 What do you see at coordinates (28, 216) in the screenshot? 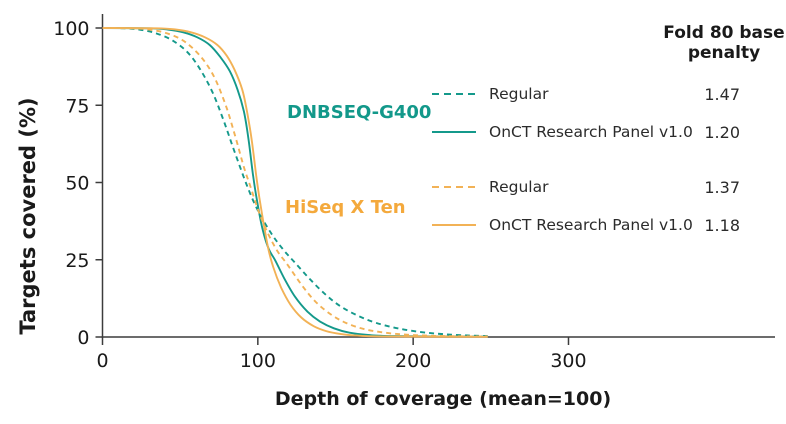
I see `y-axis-title: Targets covered (%)` at bounding box center [28, 216].